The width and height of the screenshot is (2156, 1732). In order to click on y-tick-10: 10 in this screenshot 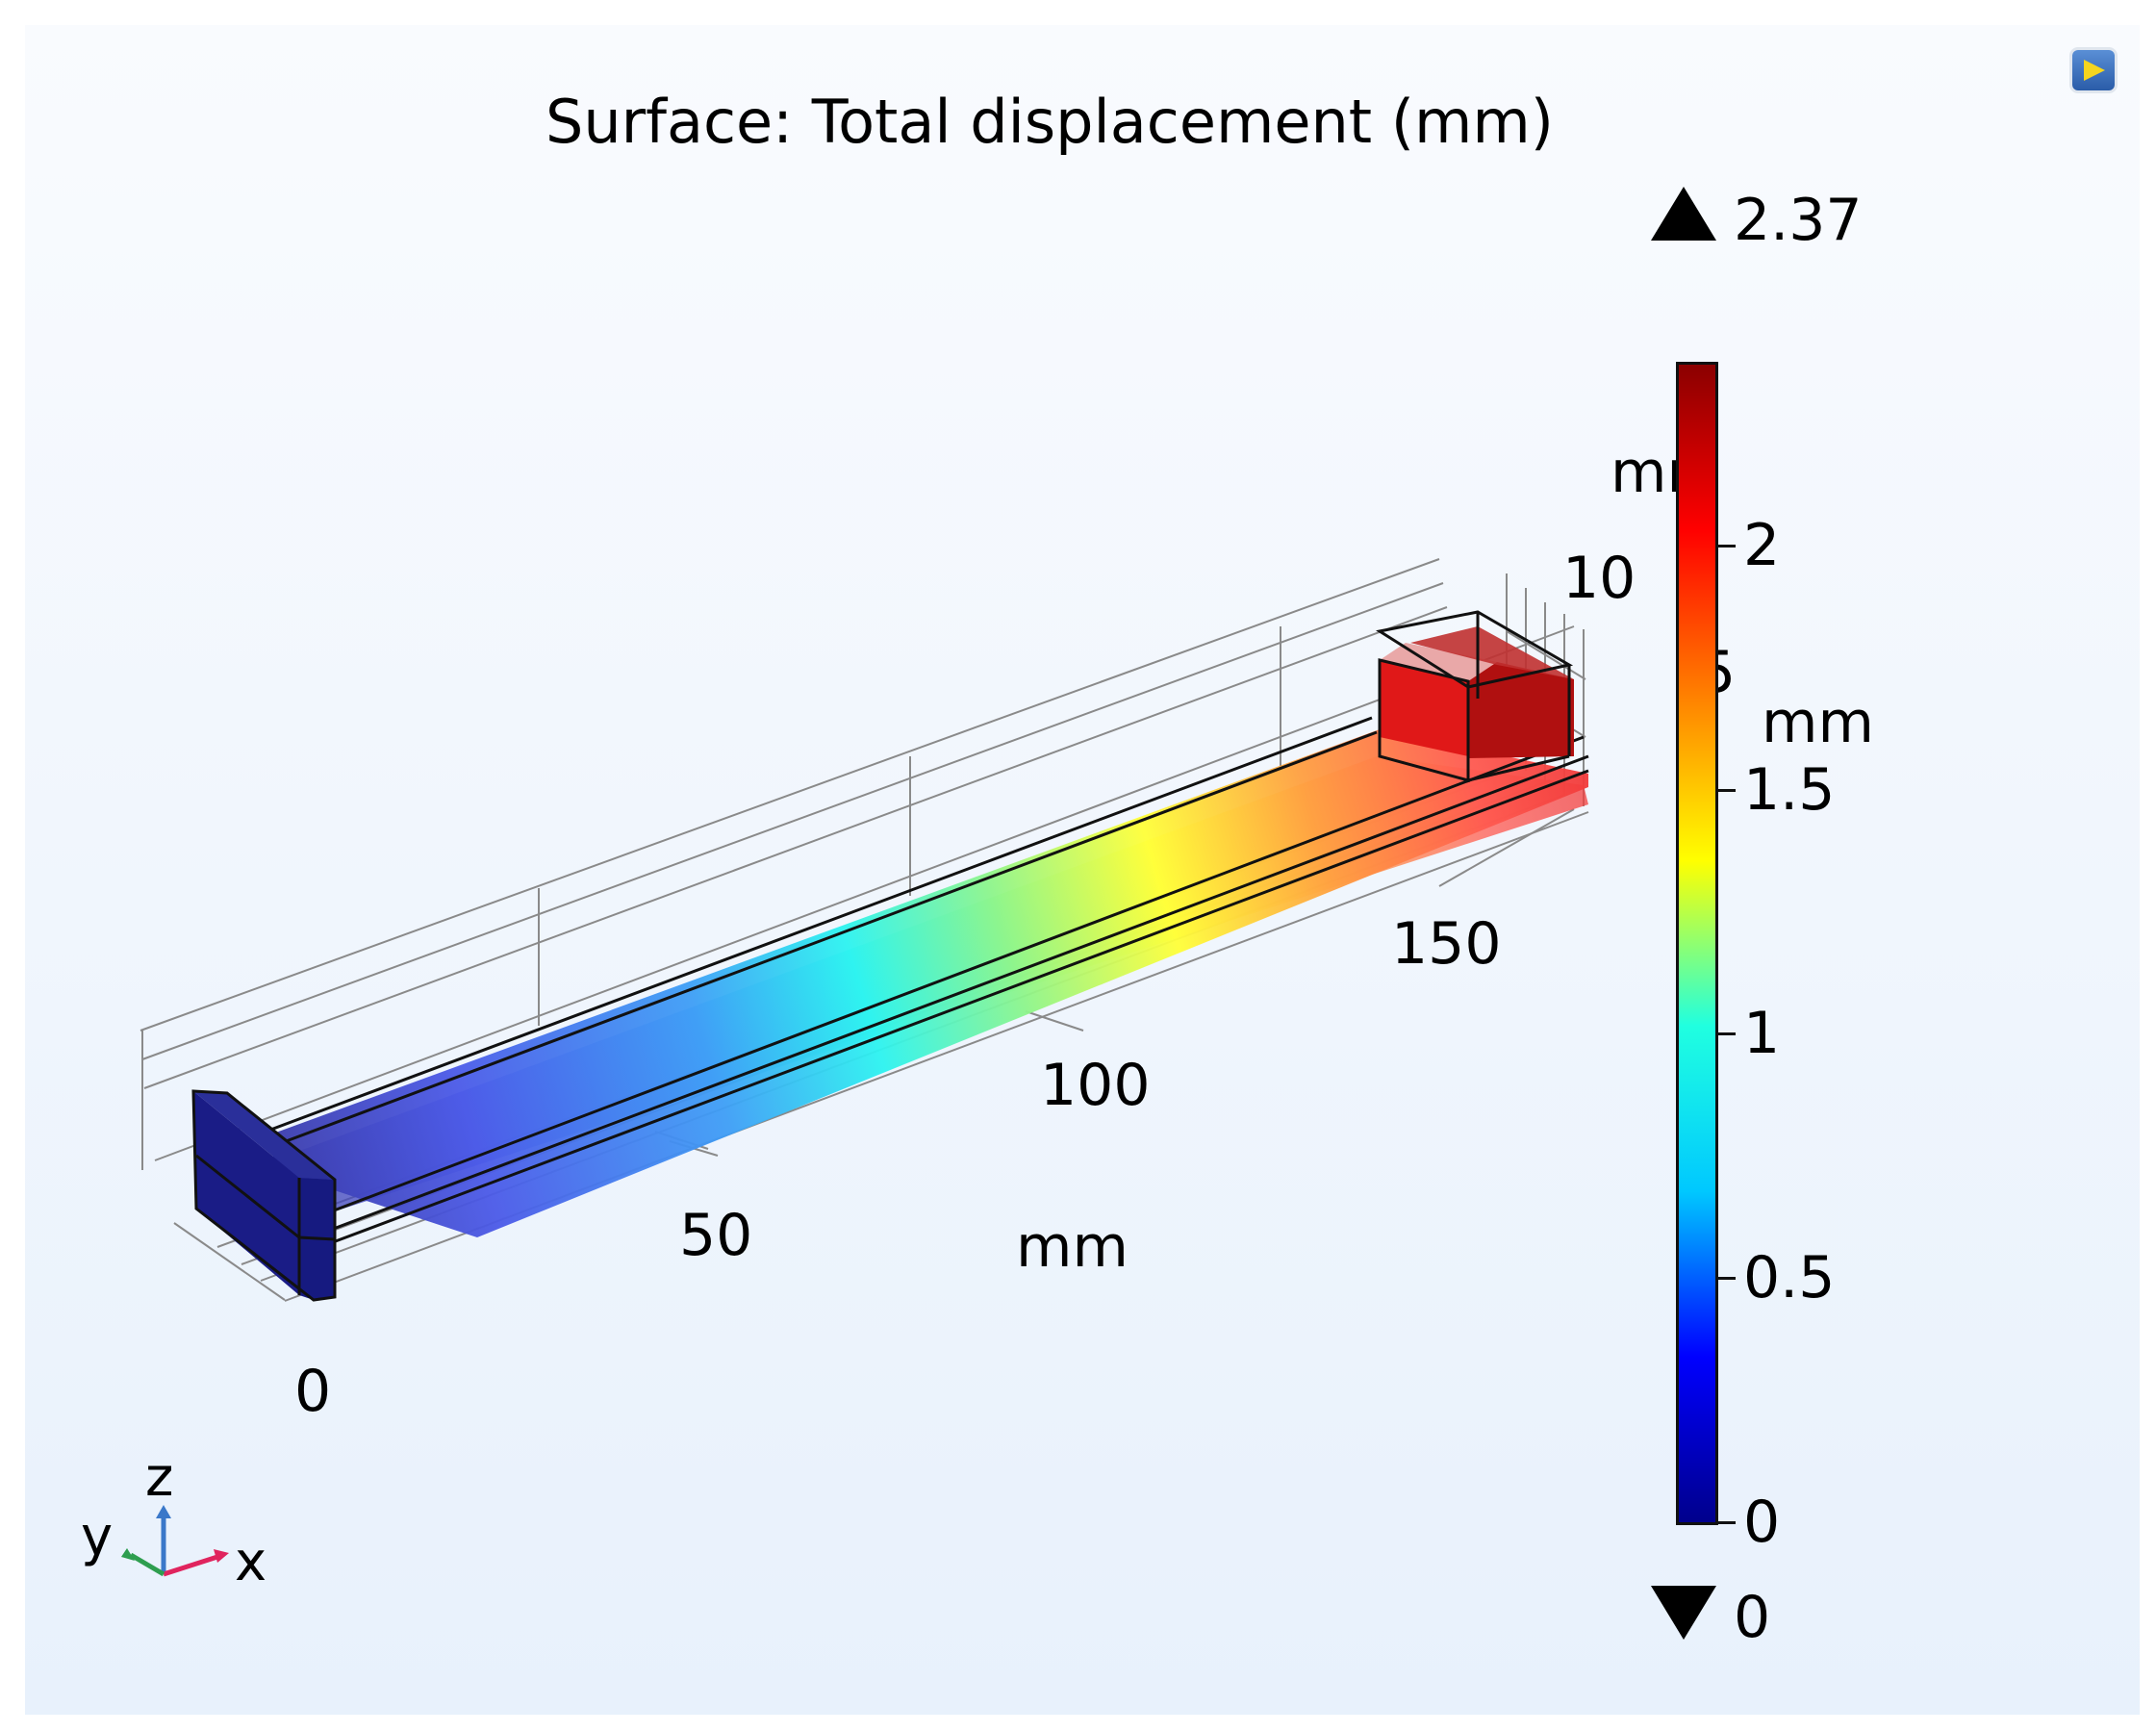, I will do `click(1599, 578)`.